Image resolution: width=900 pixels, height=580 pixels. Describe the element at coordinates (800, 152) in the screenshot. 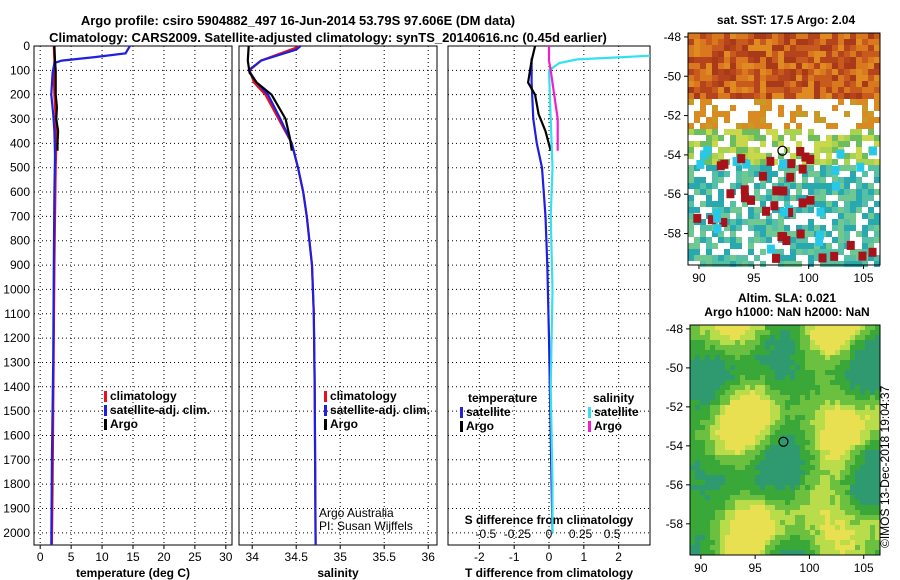

I see `map-patch` at that location.